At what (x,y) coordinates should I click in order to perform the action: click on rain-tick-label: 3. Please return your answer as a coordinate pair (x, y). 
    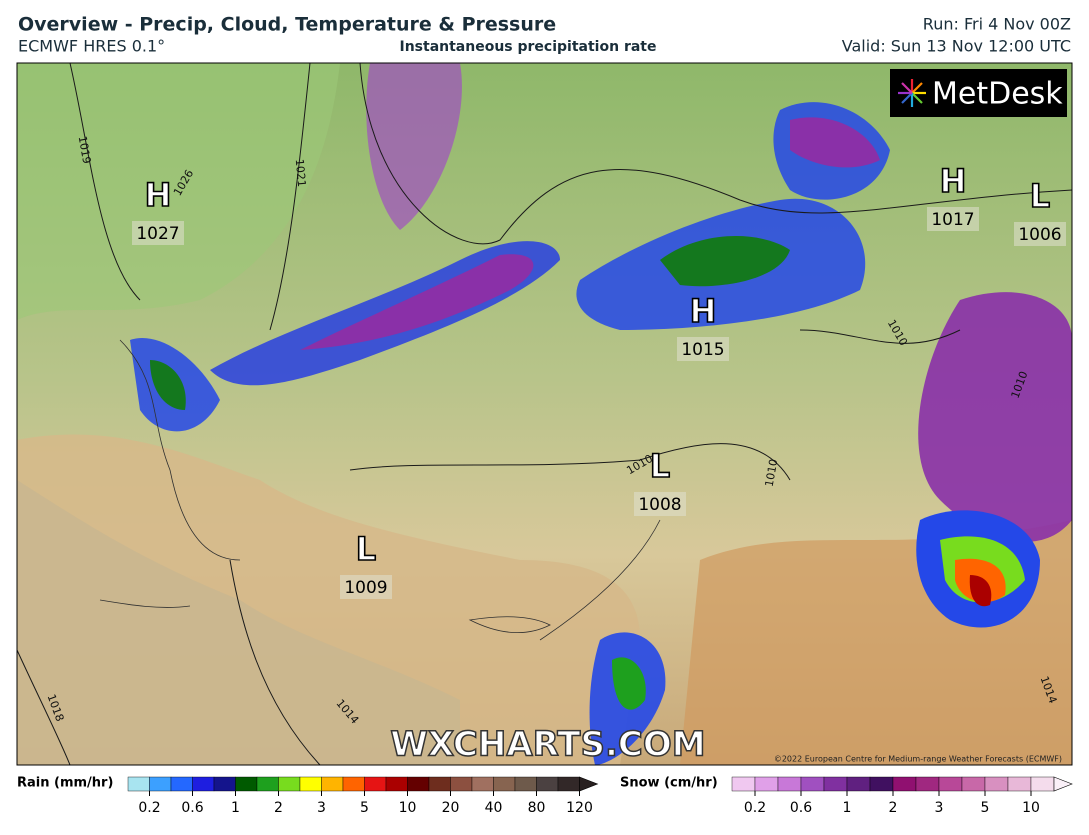
    Looking at the image, I should click on (321, 808).